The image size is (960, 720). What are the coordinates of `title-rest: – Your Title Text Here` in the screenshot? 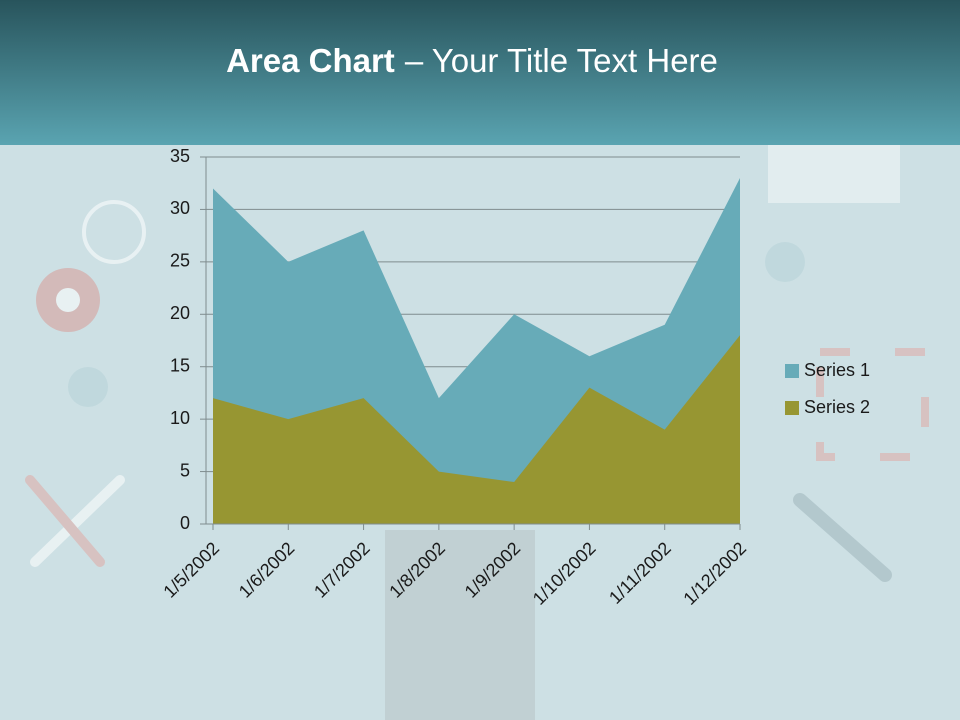 It's located at (561, 60).